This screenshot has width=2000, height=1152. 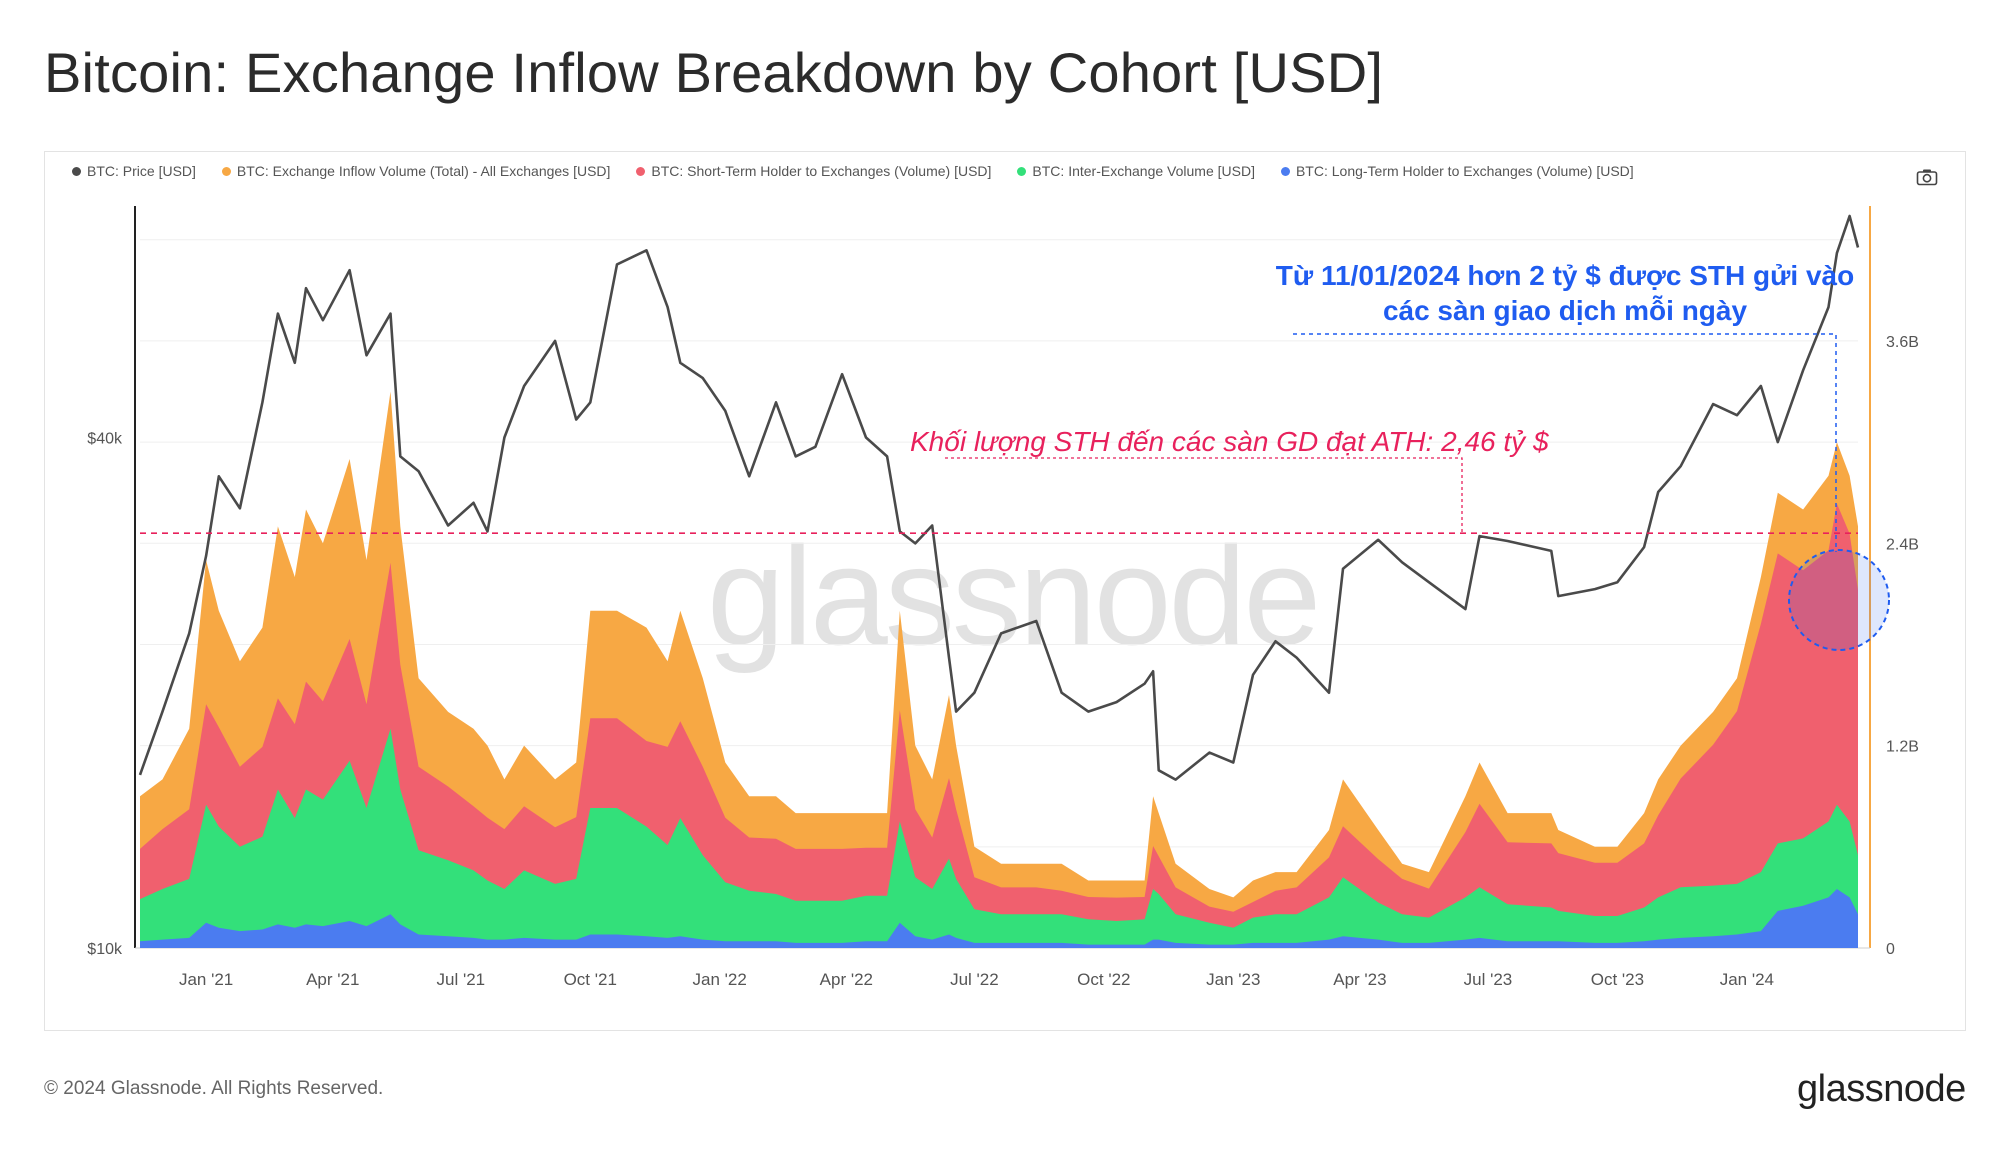 I want to click on sth-daily-annotation-line2: các sàn giao dịch mỗi ngày, so click(x=1565, y=310).